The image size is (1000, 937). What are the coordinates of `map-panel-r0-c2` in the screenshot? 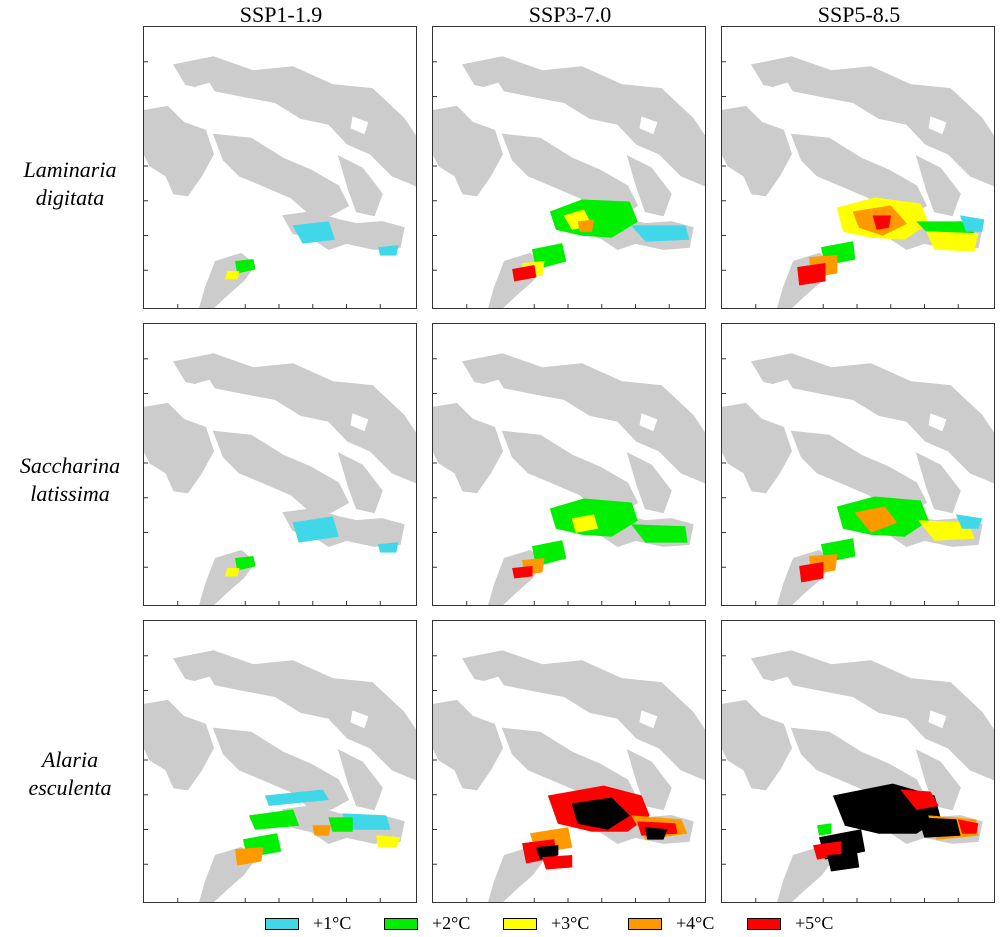 It's located at (858, 167).